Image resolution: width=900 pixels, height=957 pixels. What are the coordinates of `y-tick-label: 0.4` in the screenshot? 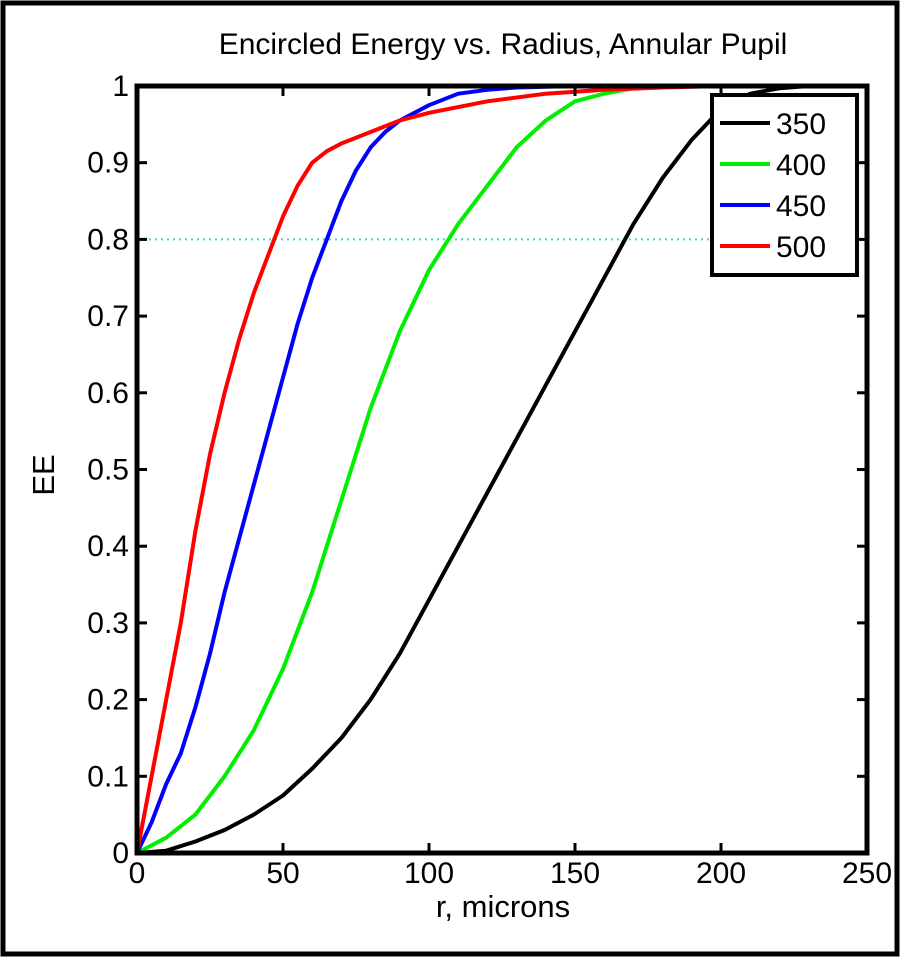 It's located at (108, 546).